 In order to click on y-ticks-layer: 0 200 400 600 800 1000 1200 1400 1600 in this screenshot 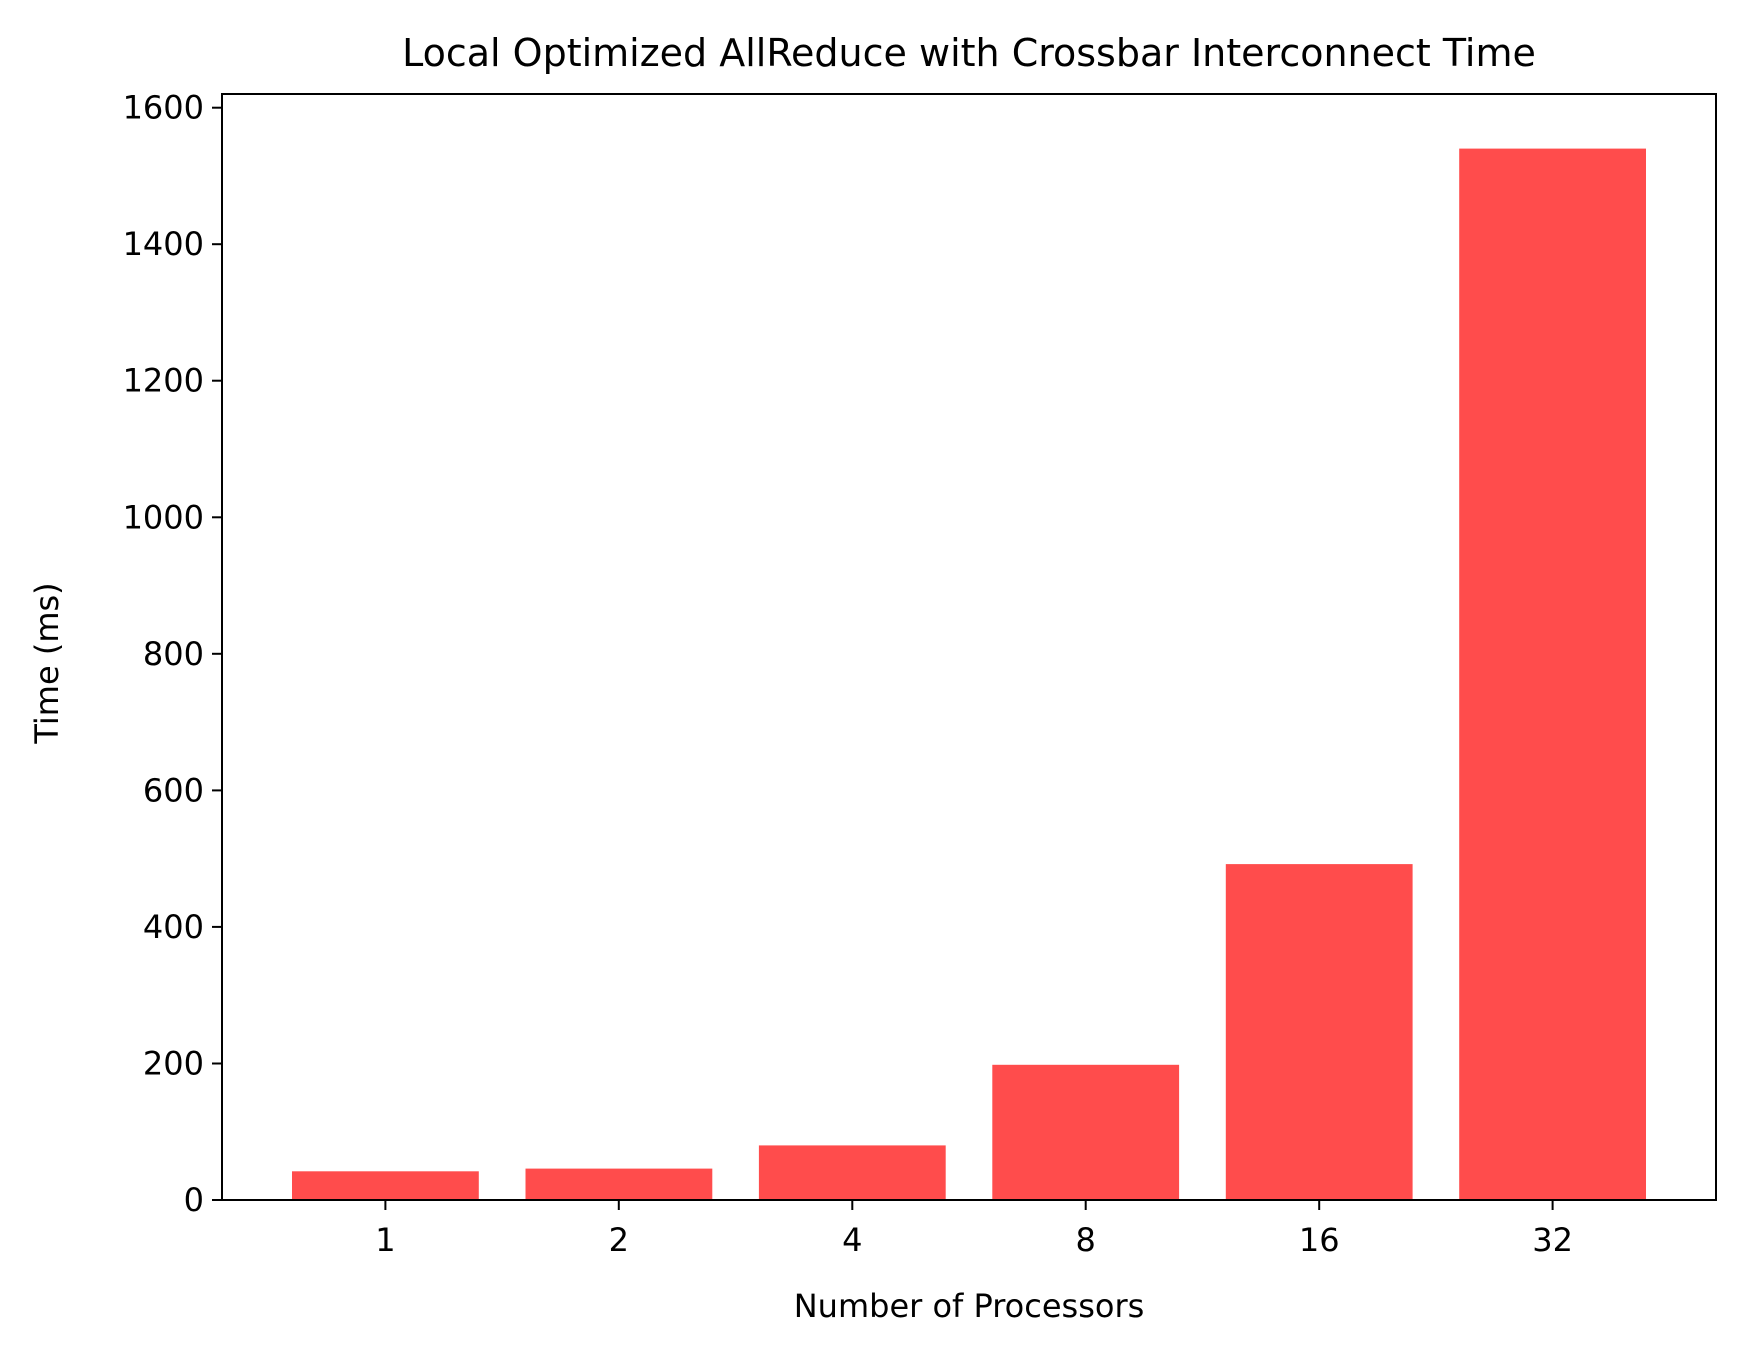, I will do `click(172, 654)`.